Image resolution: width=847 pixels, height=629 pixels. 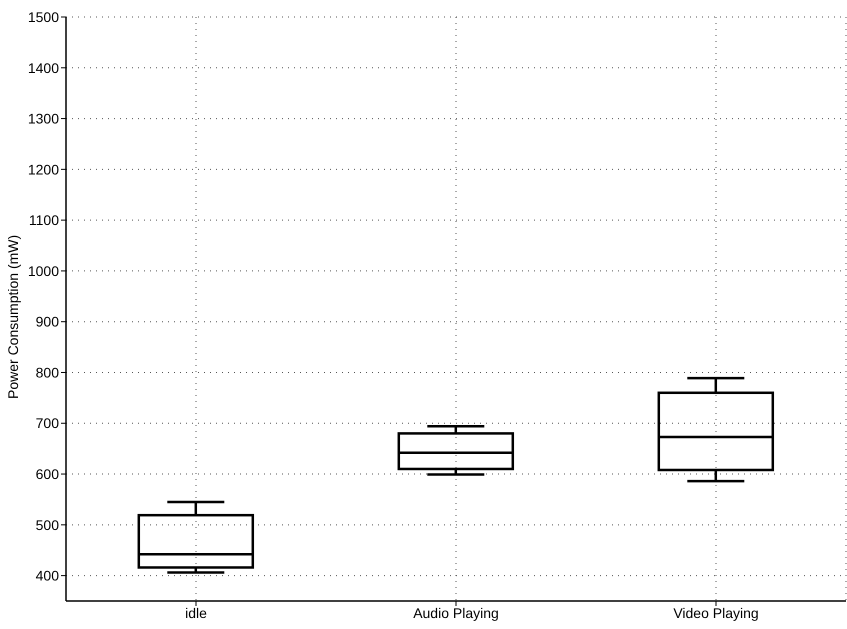 I want to click on y-tick-label: 1200, so click(x=44, y=169).